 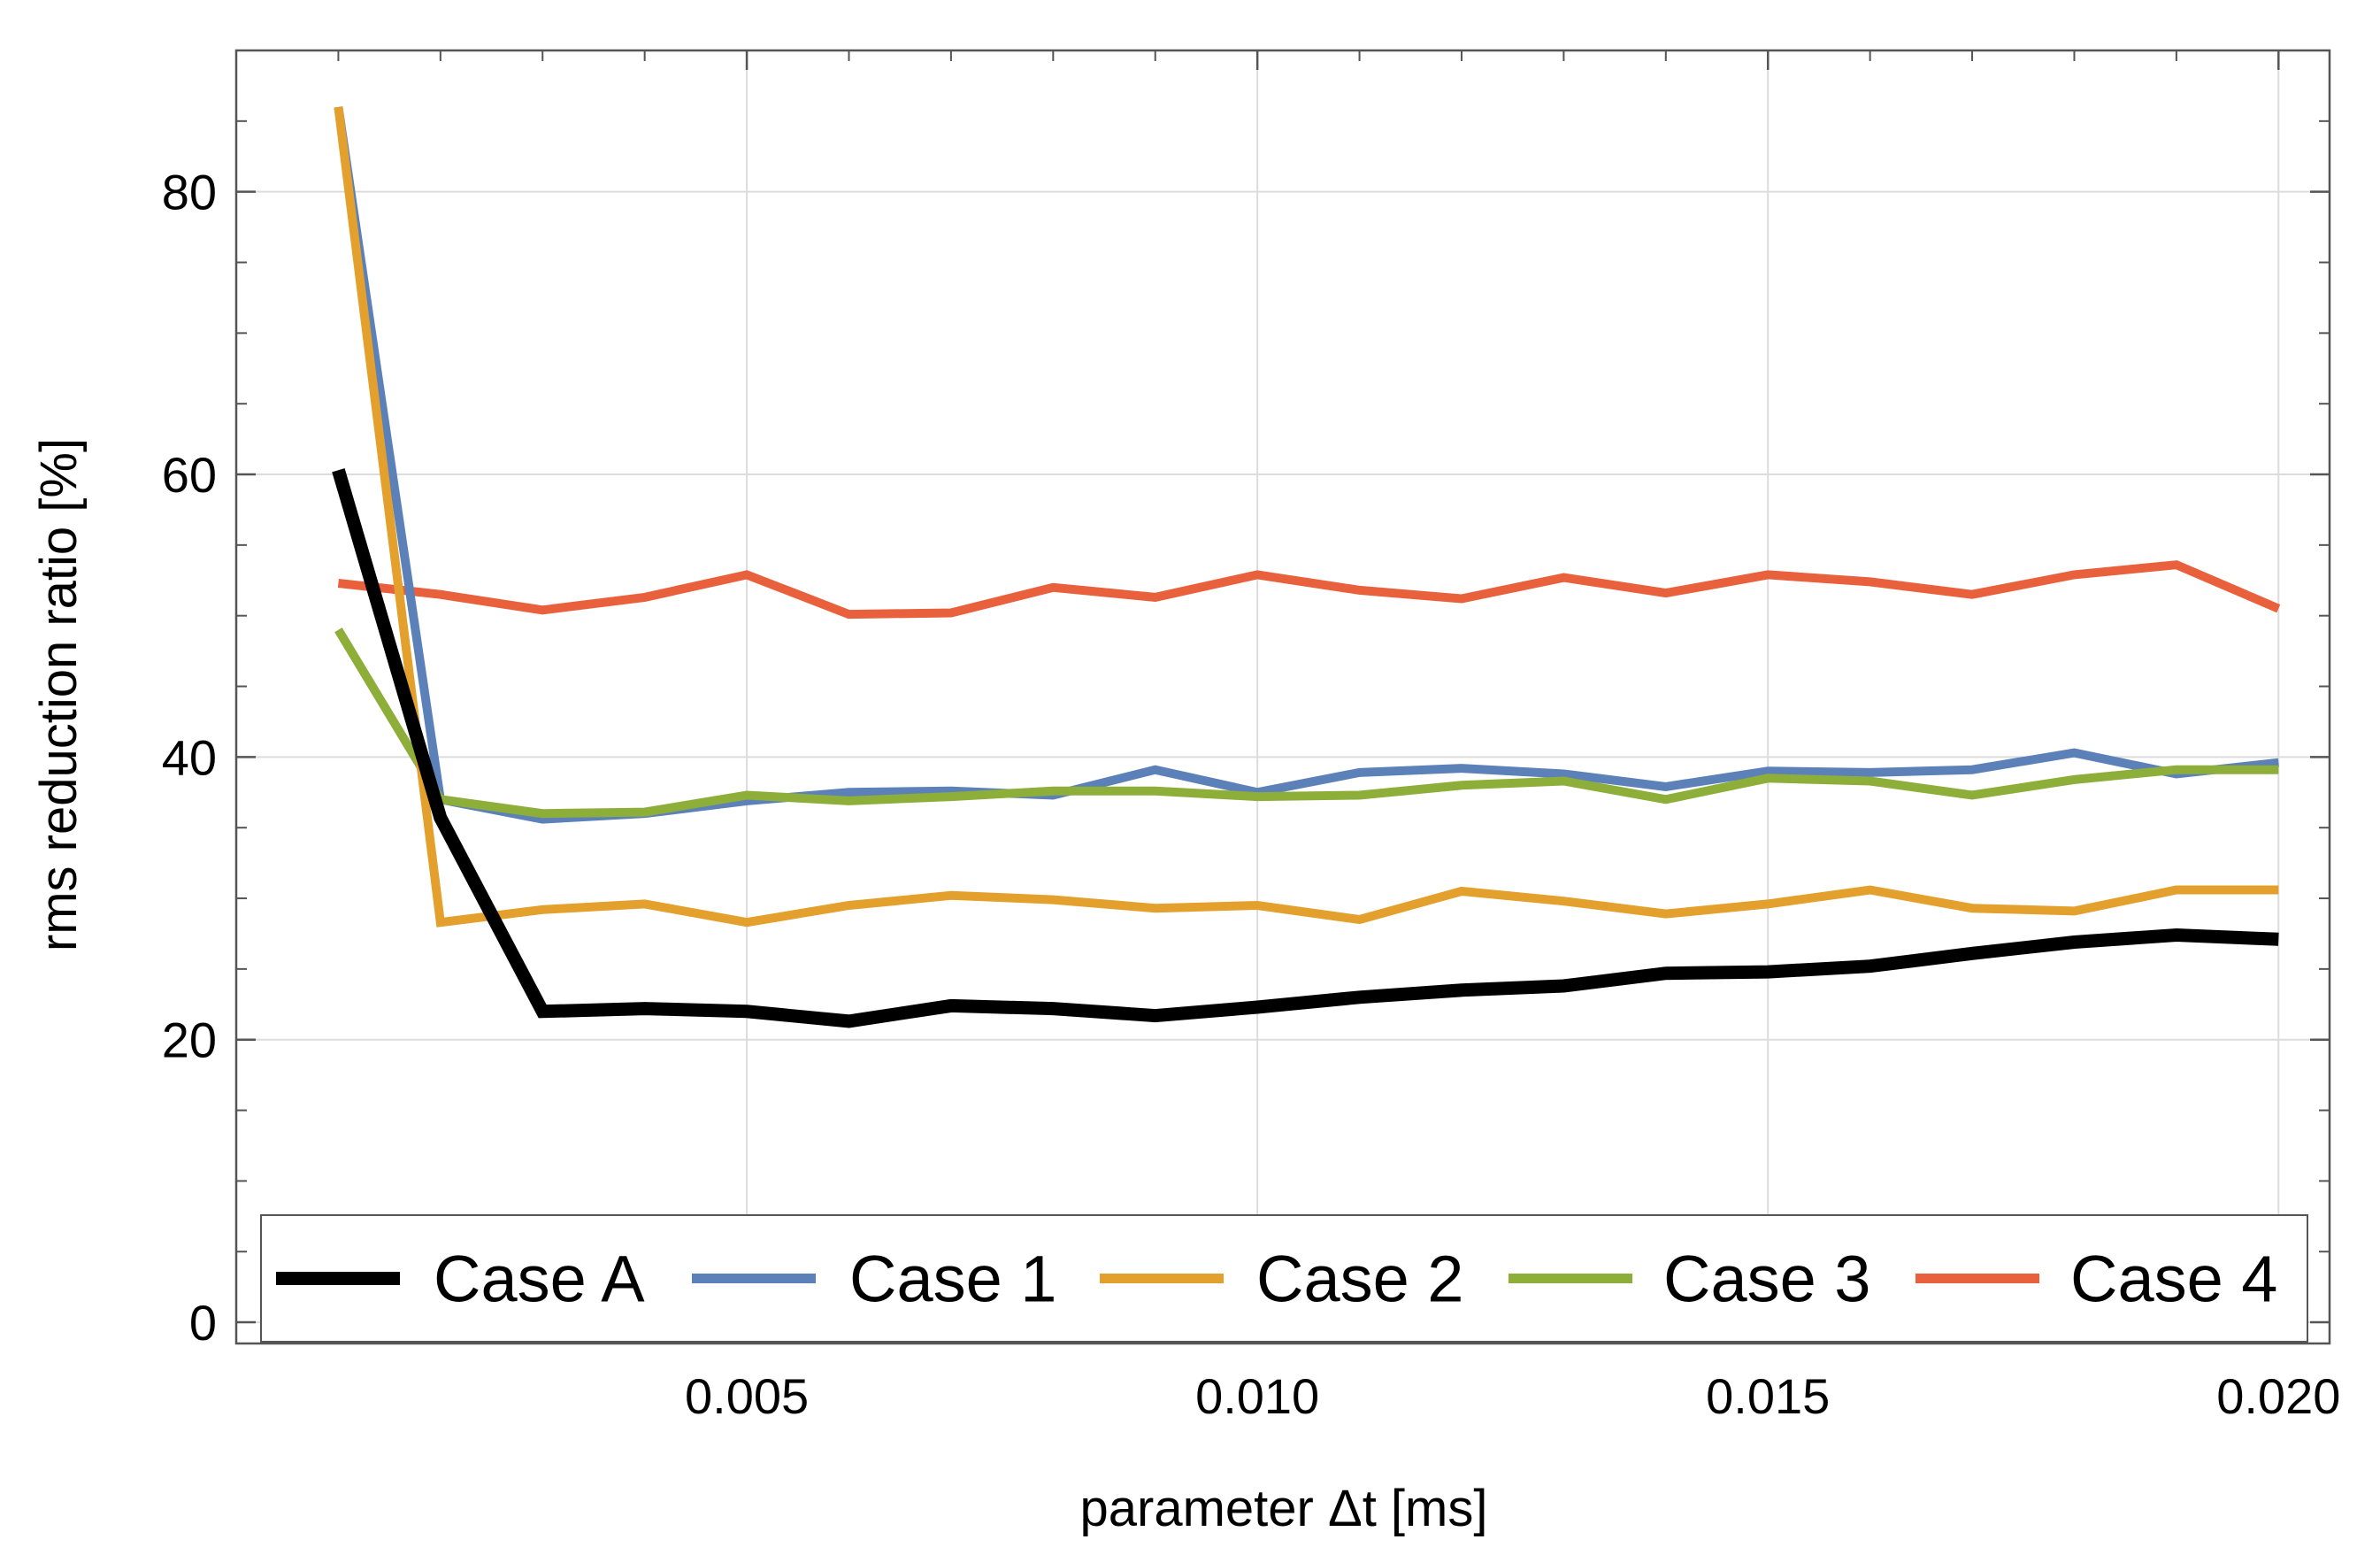 What do you see at coordinates (952, 1279) in the screenshot?
I see `legend-label-case-1: Case 1` at bounding box center [952, 1279].